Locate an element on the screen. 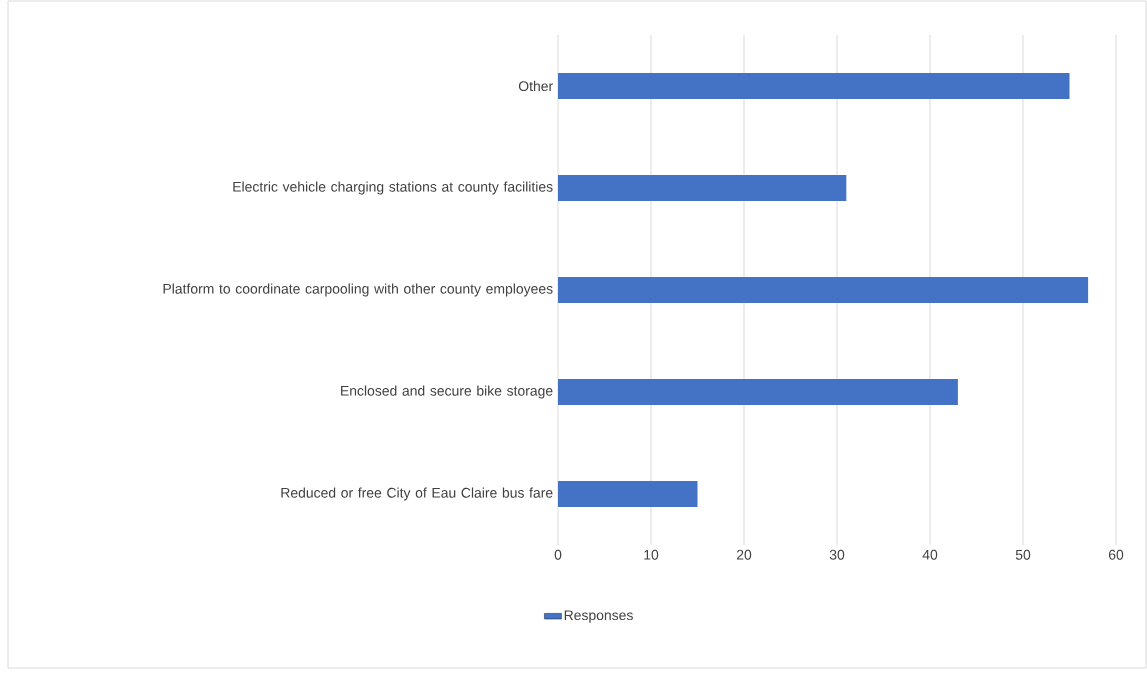 The image size is (1147, 673). x-tick-label: 40 is located at coordinates (930, 554).